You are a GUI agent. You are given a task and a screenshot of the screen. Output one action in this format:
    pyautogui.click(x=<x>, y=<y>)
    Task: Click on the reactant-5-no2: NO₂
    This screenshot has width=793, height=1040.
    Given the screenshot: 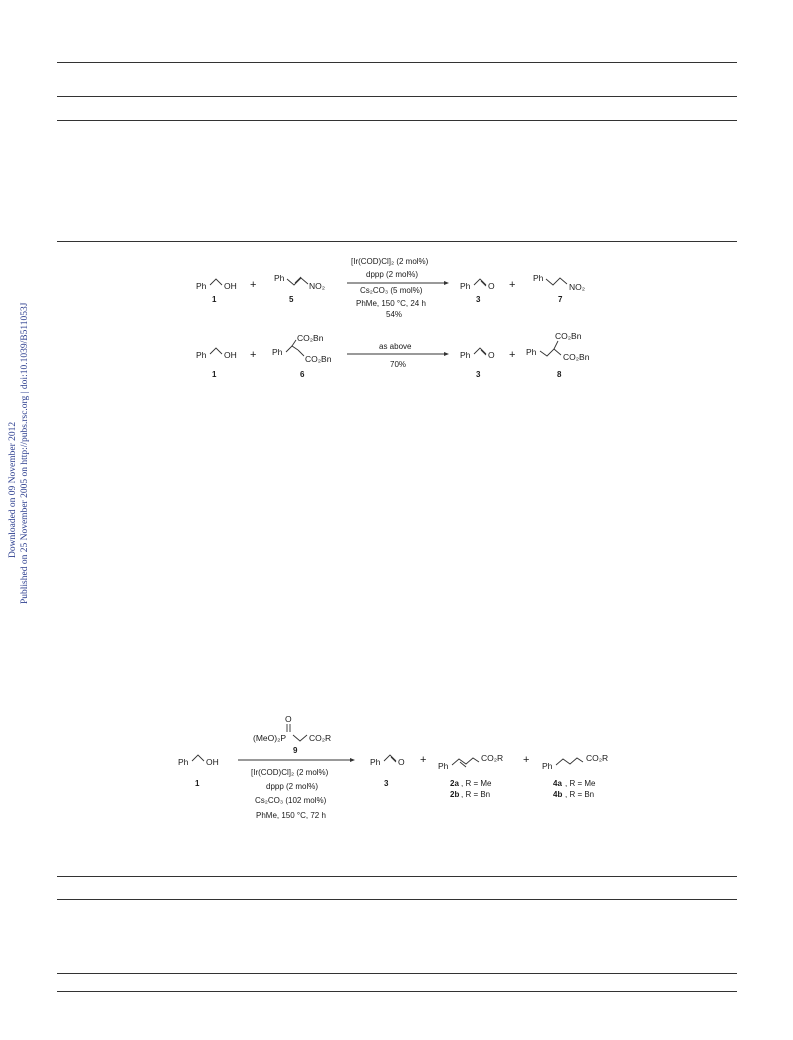 What is the action you would take?
    pyautogui.click(x=317, y=286)
    